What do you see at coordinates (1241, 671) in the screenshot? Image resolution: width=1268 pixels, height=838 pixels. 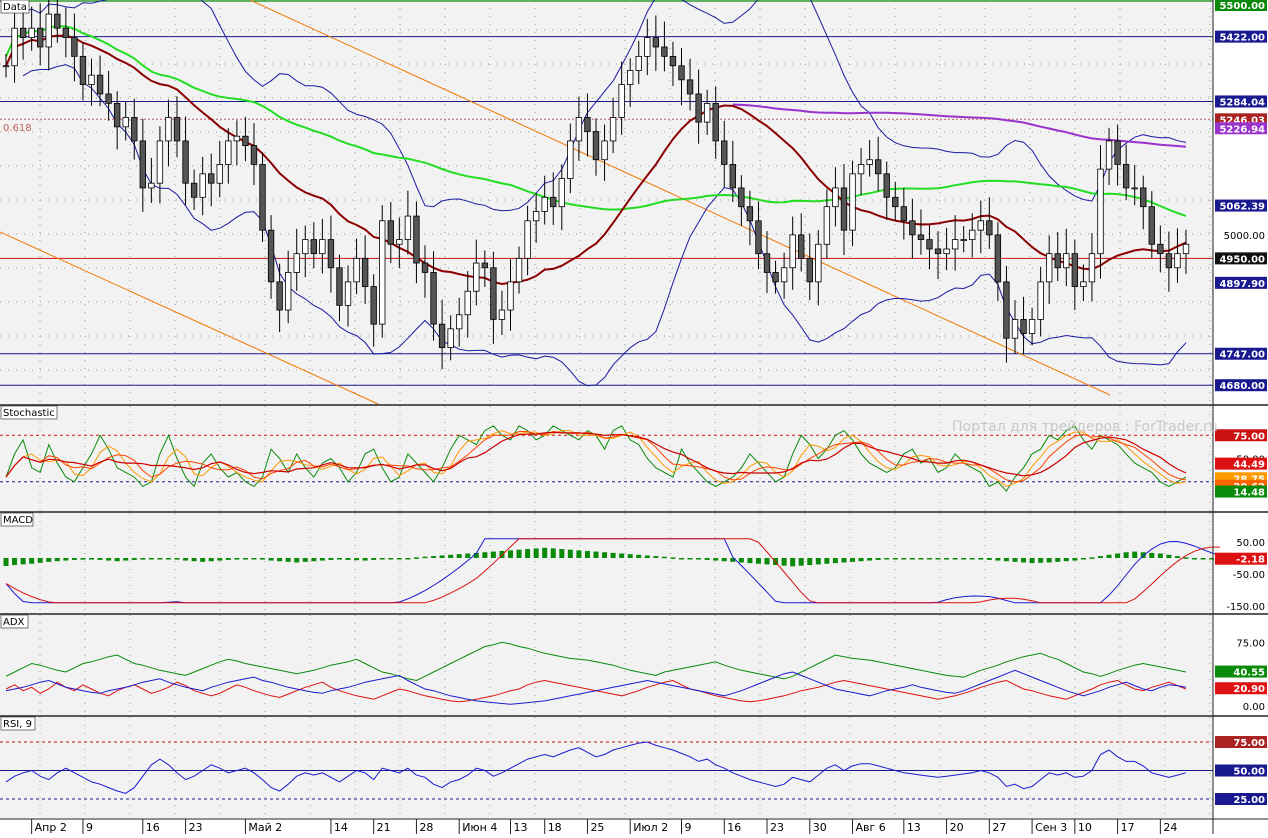 I see `adx-axis-label-bg` at bounding box center [1241, 671].